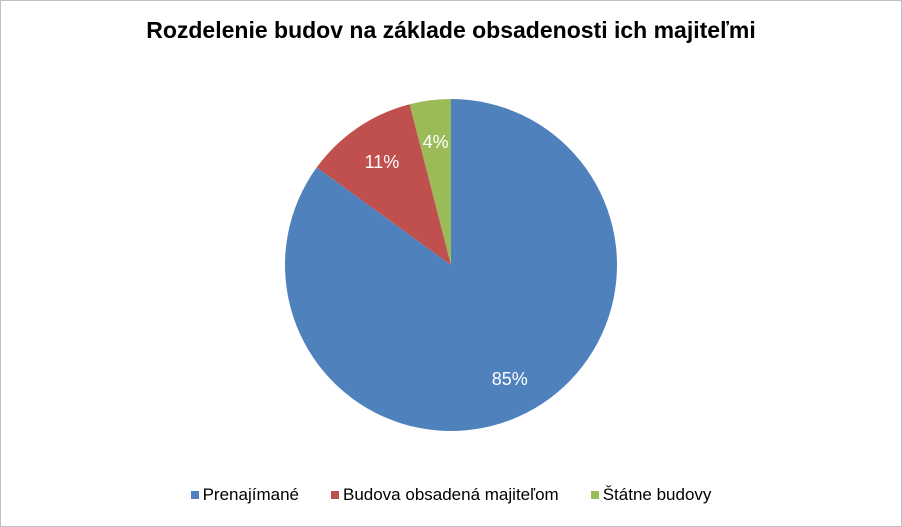  I want to click on legend-label: Štátne budovy, so click(657, 494).